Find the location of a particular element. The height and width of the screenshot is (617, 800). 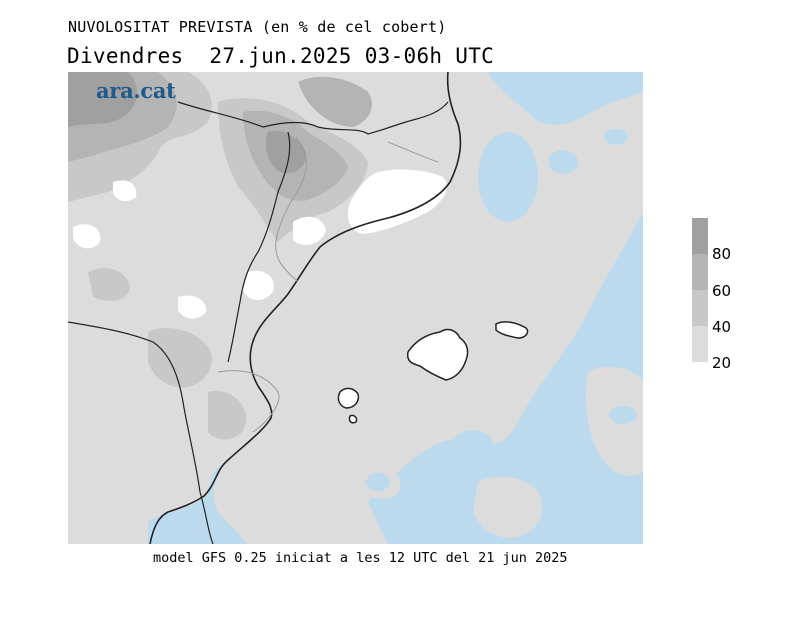

ara-cat-logo: ara.cat is located at coordinates (136, 90).